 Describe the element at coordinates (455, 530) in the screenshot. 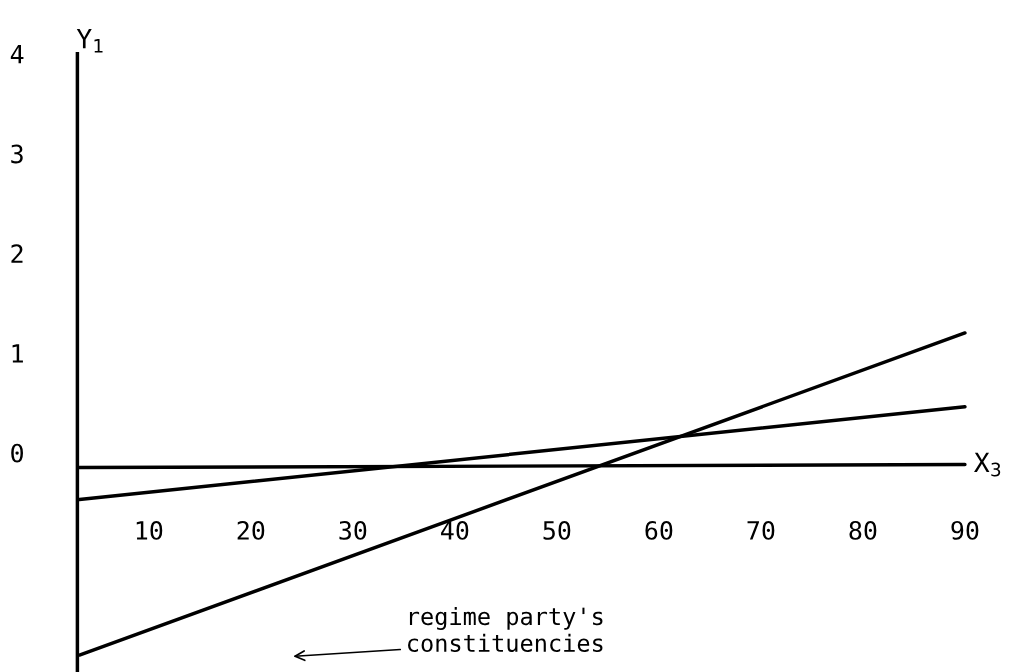

I see `x-tick-label: 40` at that location.